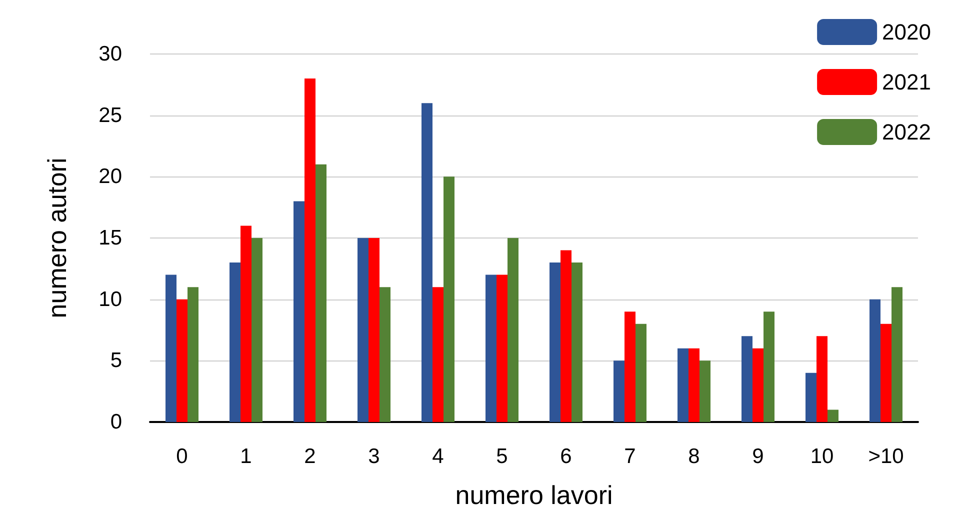 The width and height of the screenshot is (956, 531). I want to click on y-tick-label: 25, so click(110, 115).